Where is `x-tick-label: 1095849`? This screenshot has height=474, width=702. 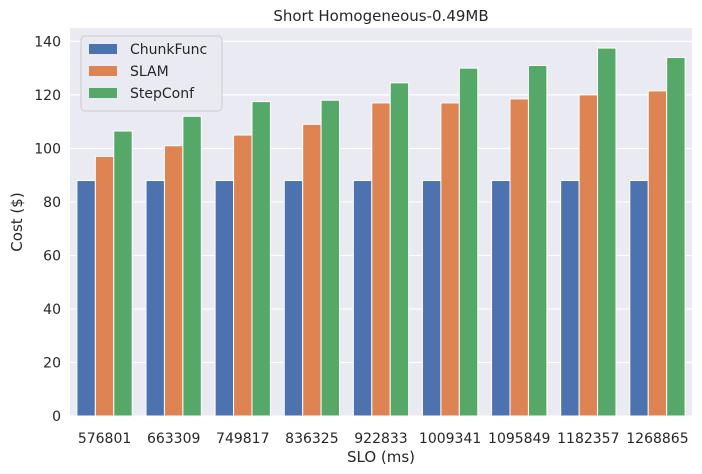
x-tick-label: 1095849 is located at coordinates (519, 439).